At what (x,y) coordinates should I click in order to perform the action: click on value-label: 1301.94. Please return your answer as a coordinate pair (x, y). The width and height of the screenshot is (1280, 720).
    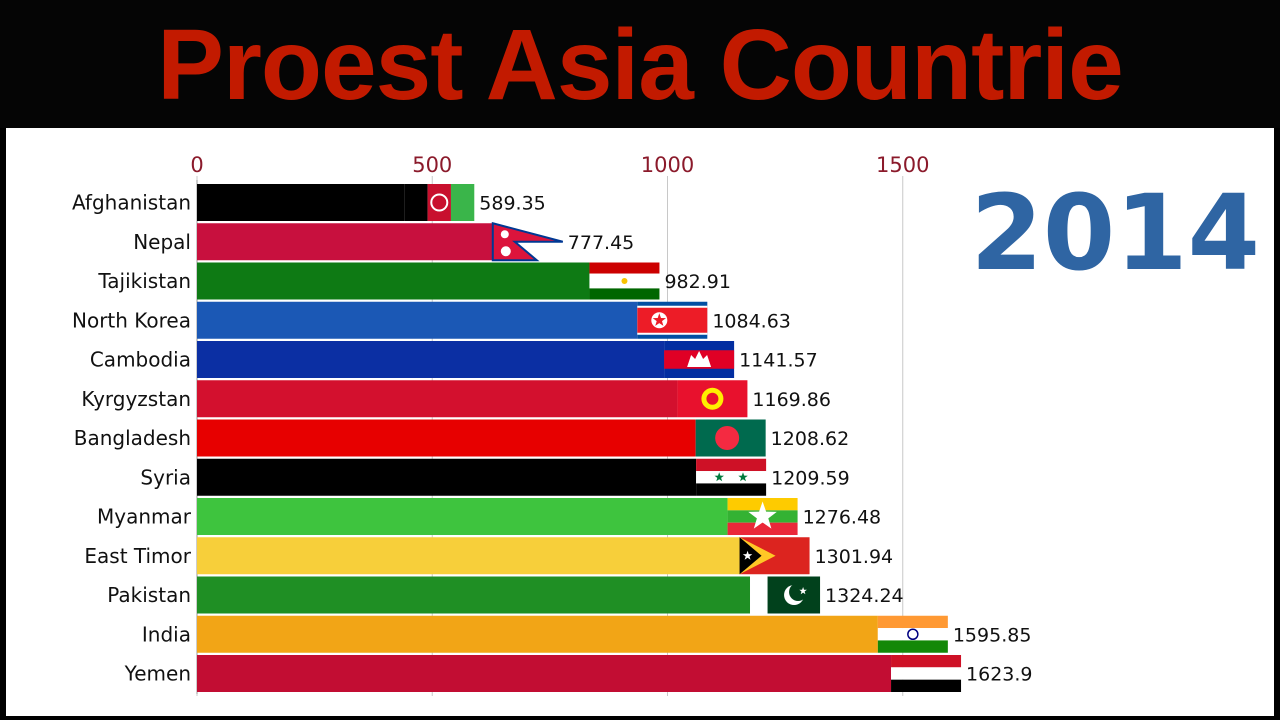
    Looking at the image, I should click on (854, 557).